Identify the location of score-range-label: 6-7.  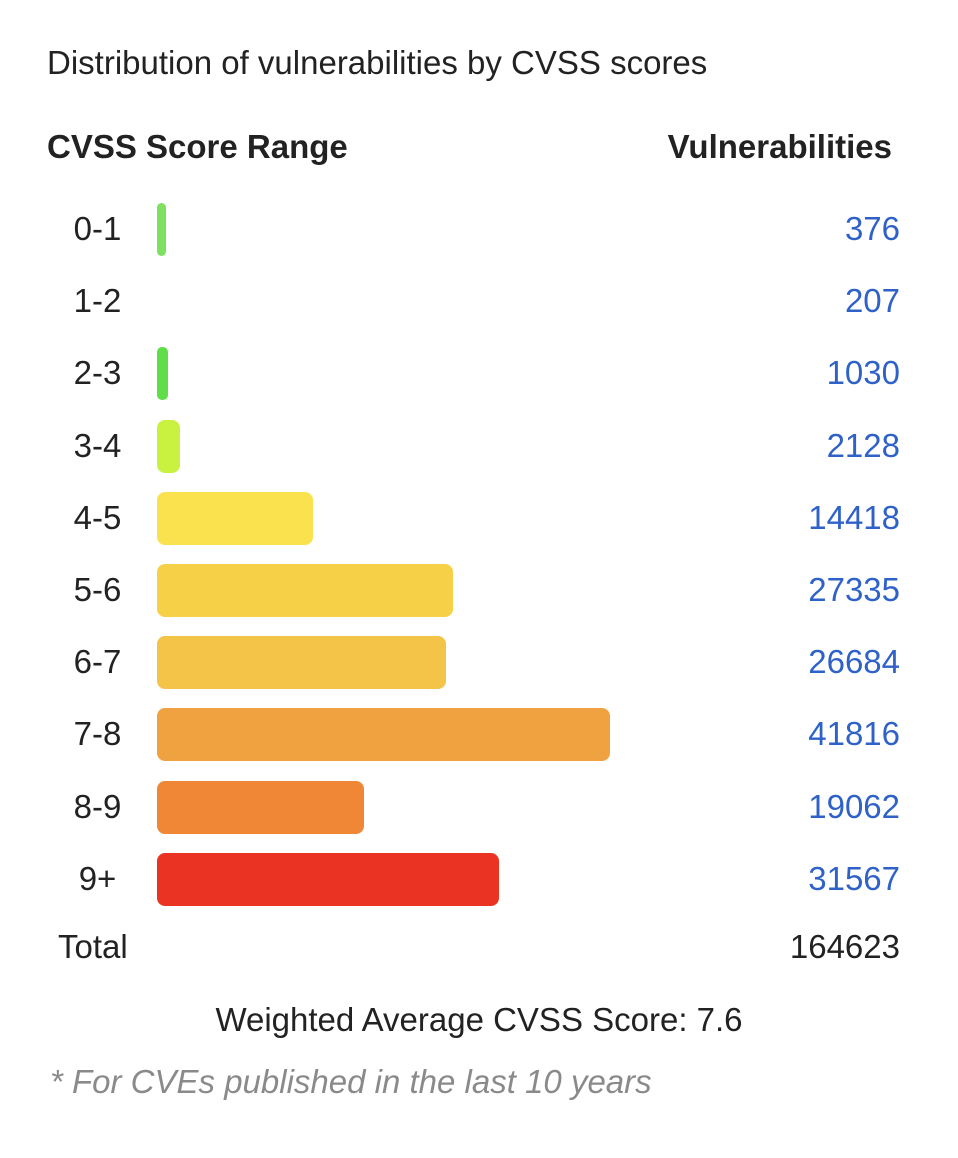
(97, 662).